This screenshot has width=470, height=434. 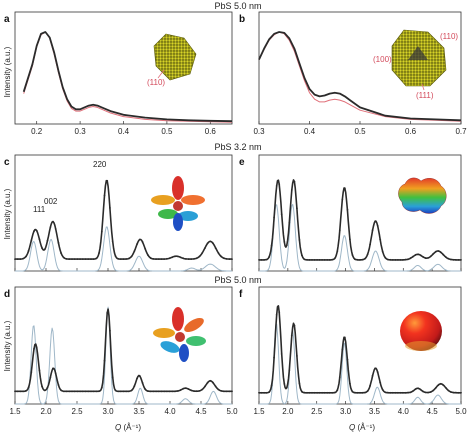 I want to click on plot-frame-a, so click(x=123, y=68).